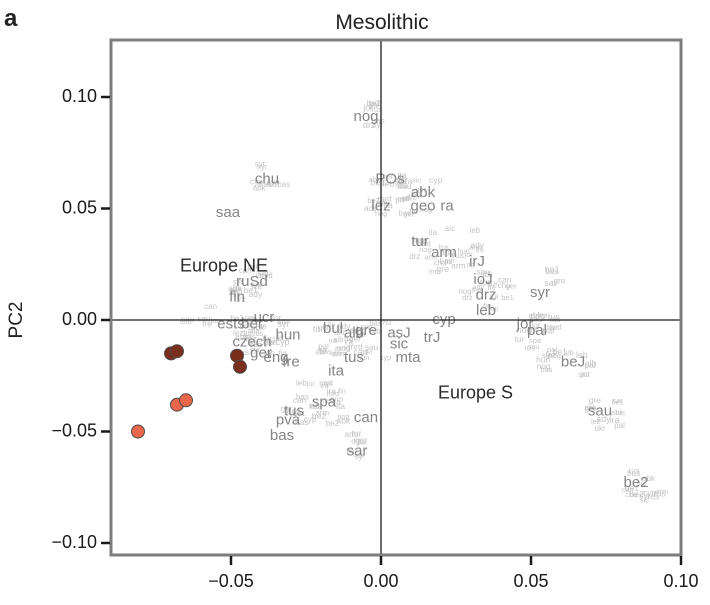  Describe the element at coordinates (644, 500) in the screenshot. I see `background-sample-label: sic` at that location.